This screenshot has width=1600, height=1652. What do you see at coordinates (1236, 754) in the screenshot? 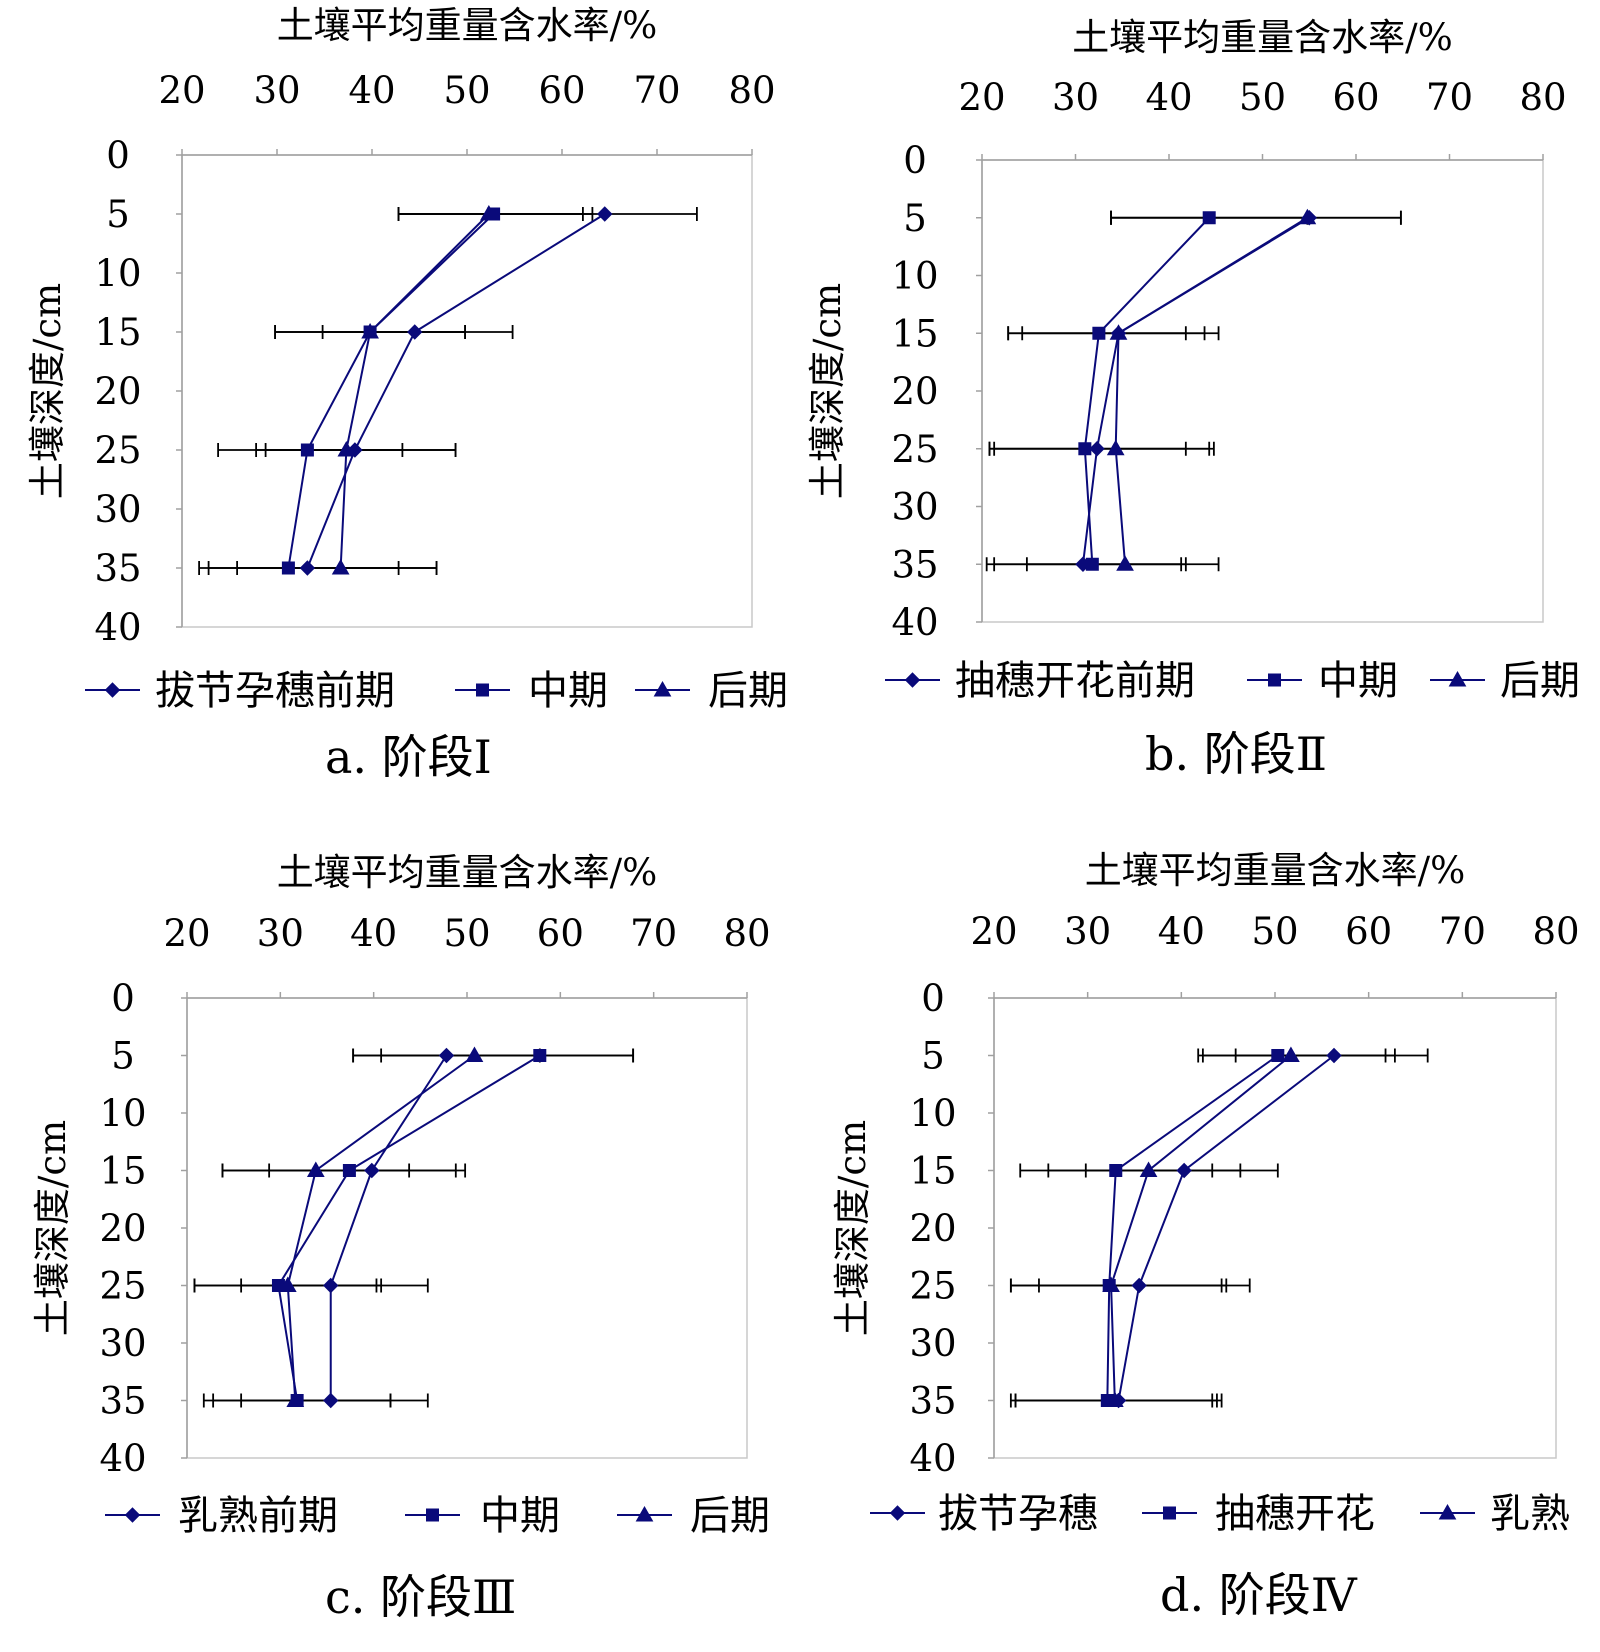
I see `panel-caption: b. 阶段Ⅱ` at bounding box center [1236, 754].